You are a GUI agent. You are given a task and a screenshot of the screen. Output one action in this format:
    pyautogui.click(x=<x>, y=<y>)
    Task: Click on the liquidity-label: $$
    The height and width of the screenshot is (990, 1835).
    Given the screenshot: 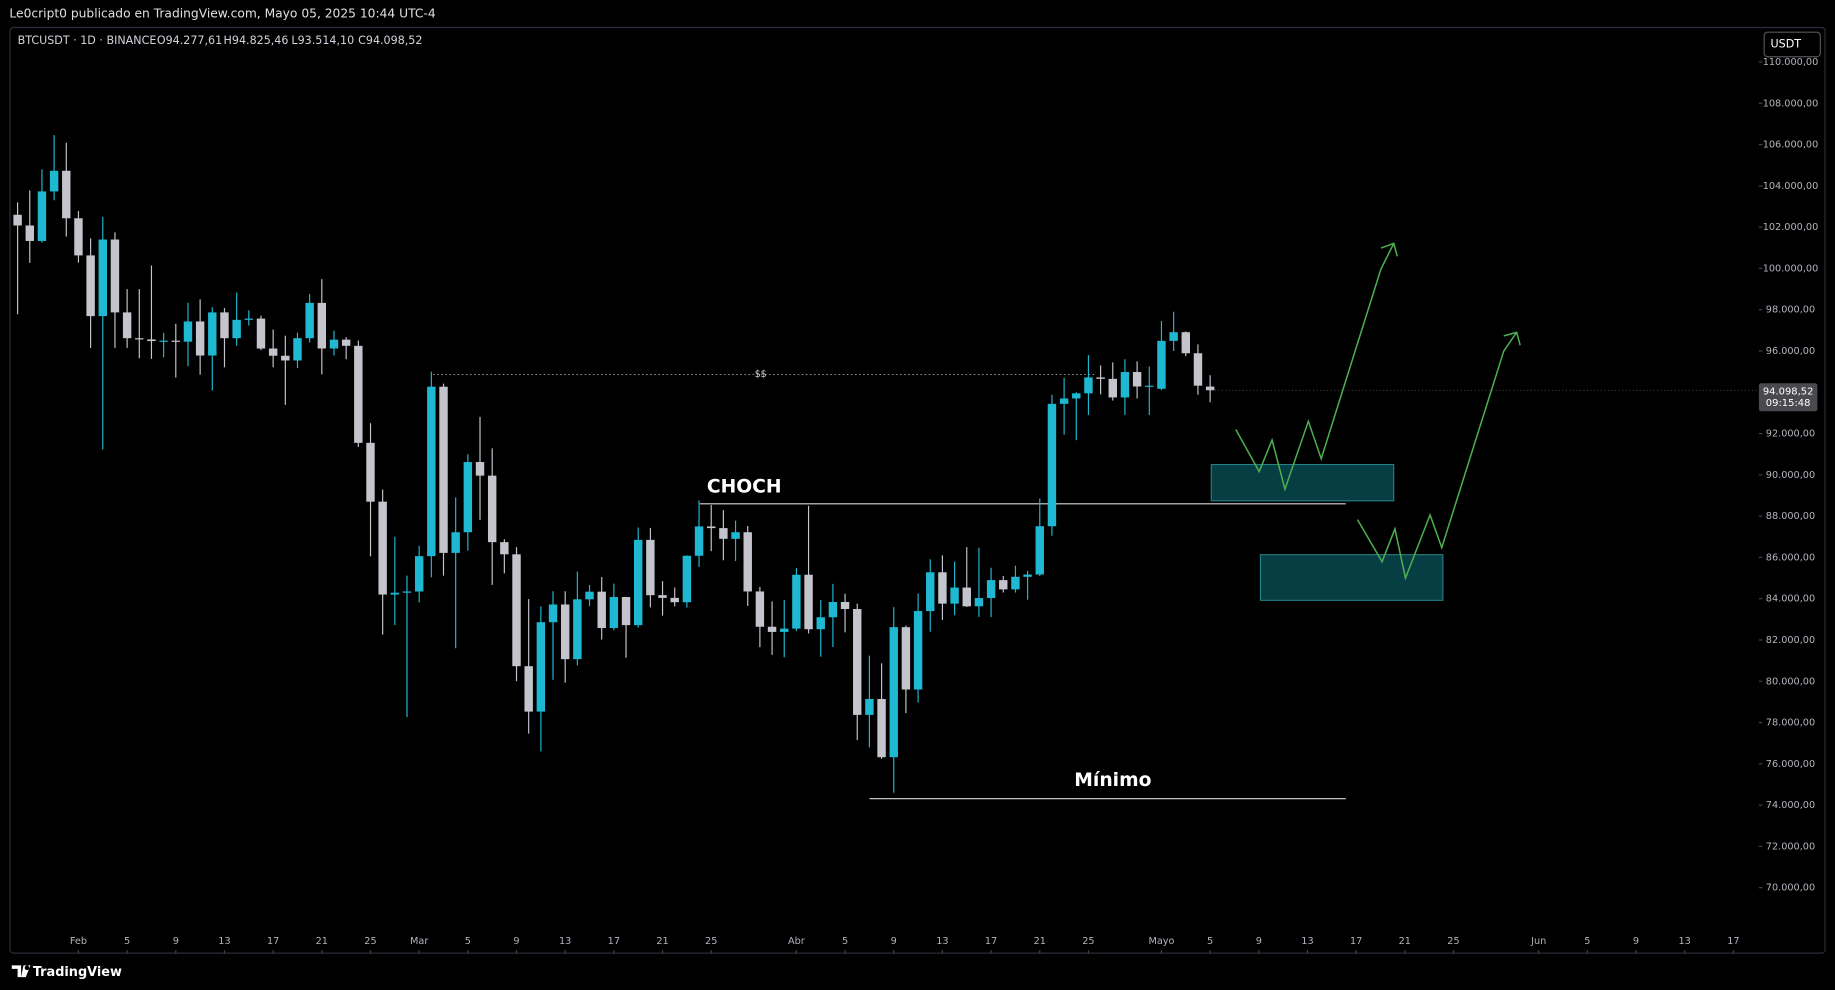 What is the action you would take?
    pyautogui.click(x=761, y=374)
    